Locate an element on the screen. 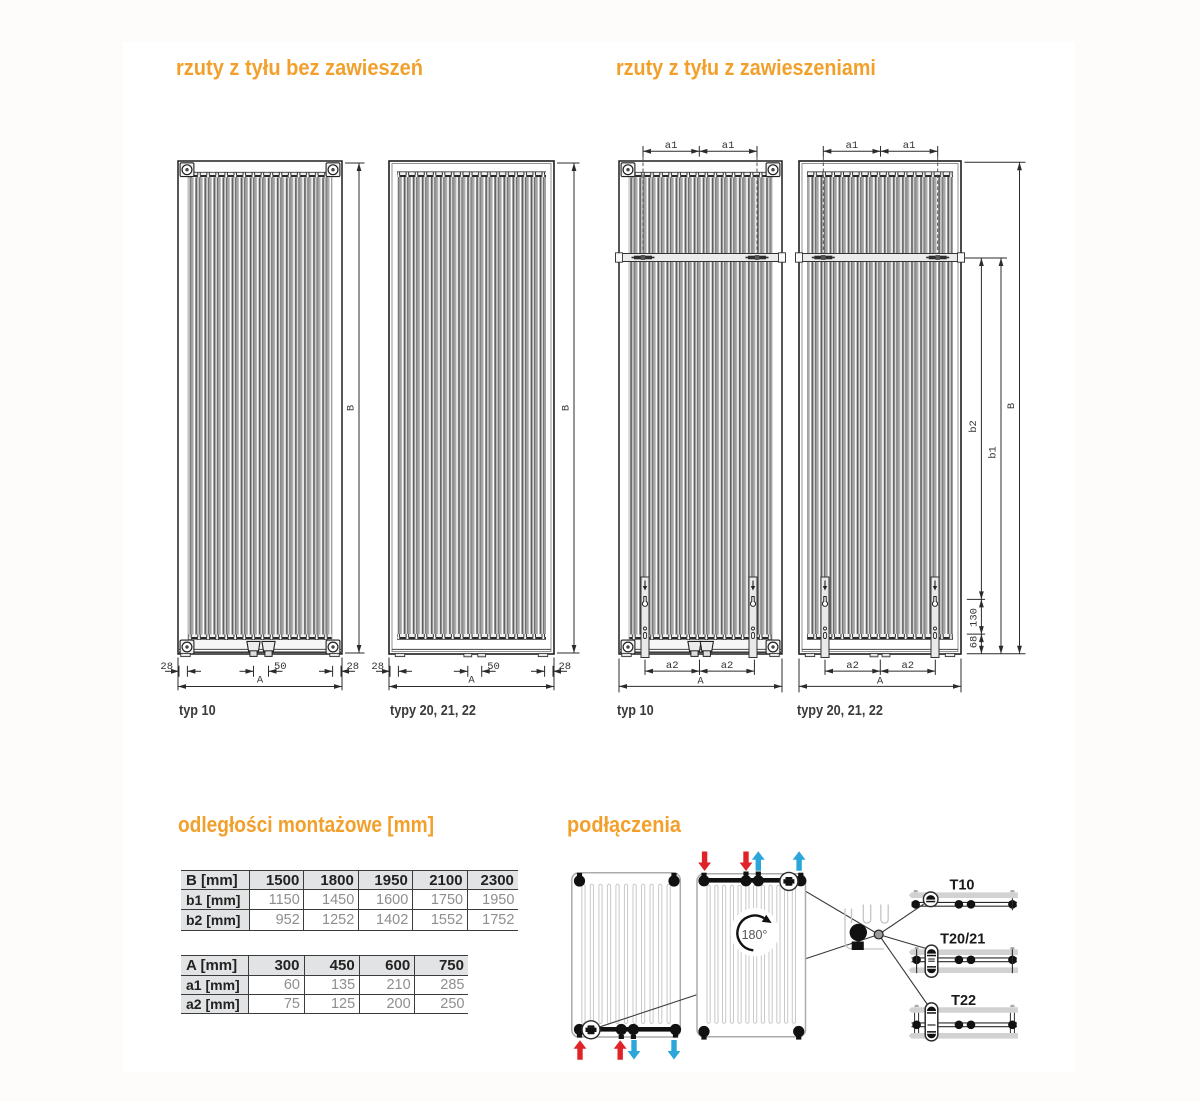 This screenshot has width=1200, height=1101. svg-text: T20/21 is located at coordinates (962, 939).